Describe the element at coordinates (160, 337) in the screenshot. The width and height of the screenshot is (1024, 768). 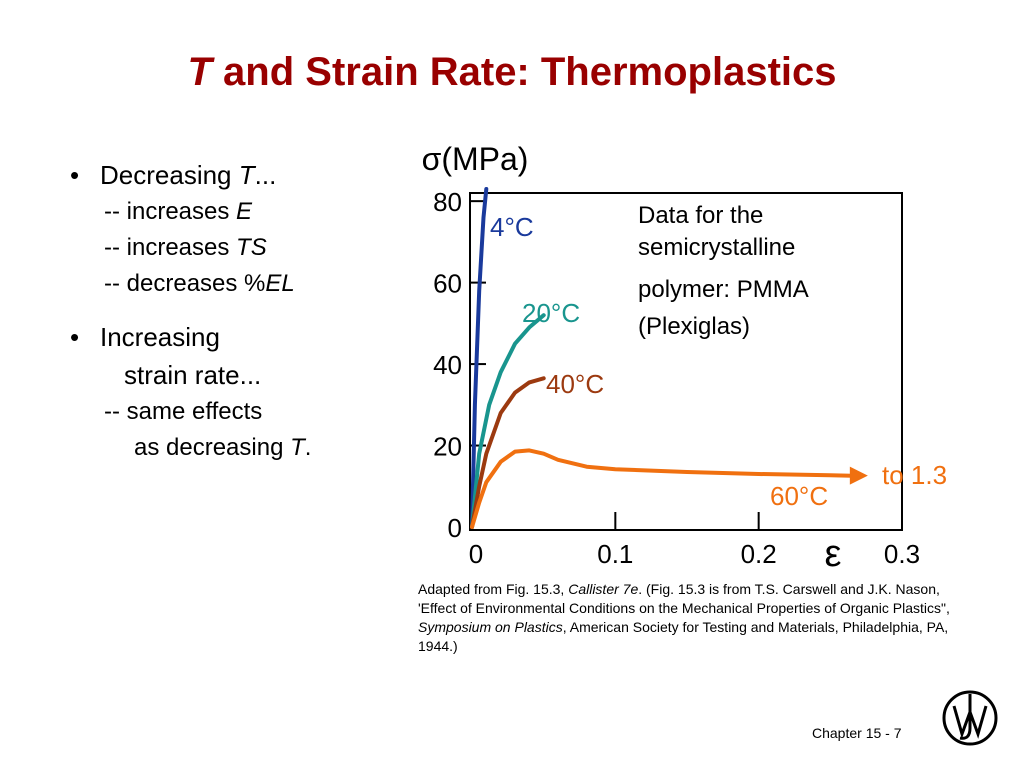
I see `bullet-2-line1: Increasing` at that location.